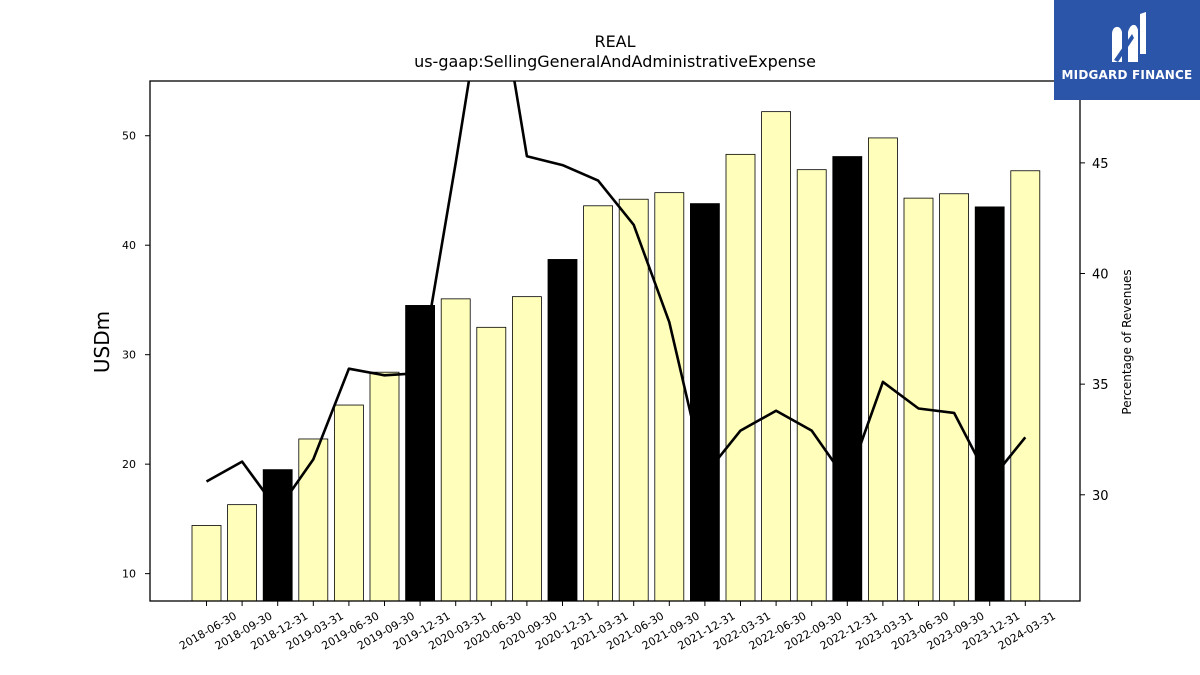 The width and height of the screenshot is (1200, 675). I want to click on y-tick-label: 30, so click(129, 355).